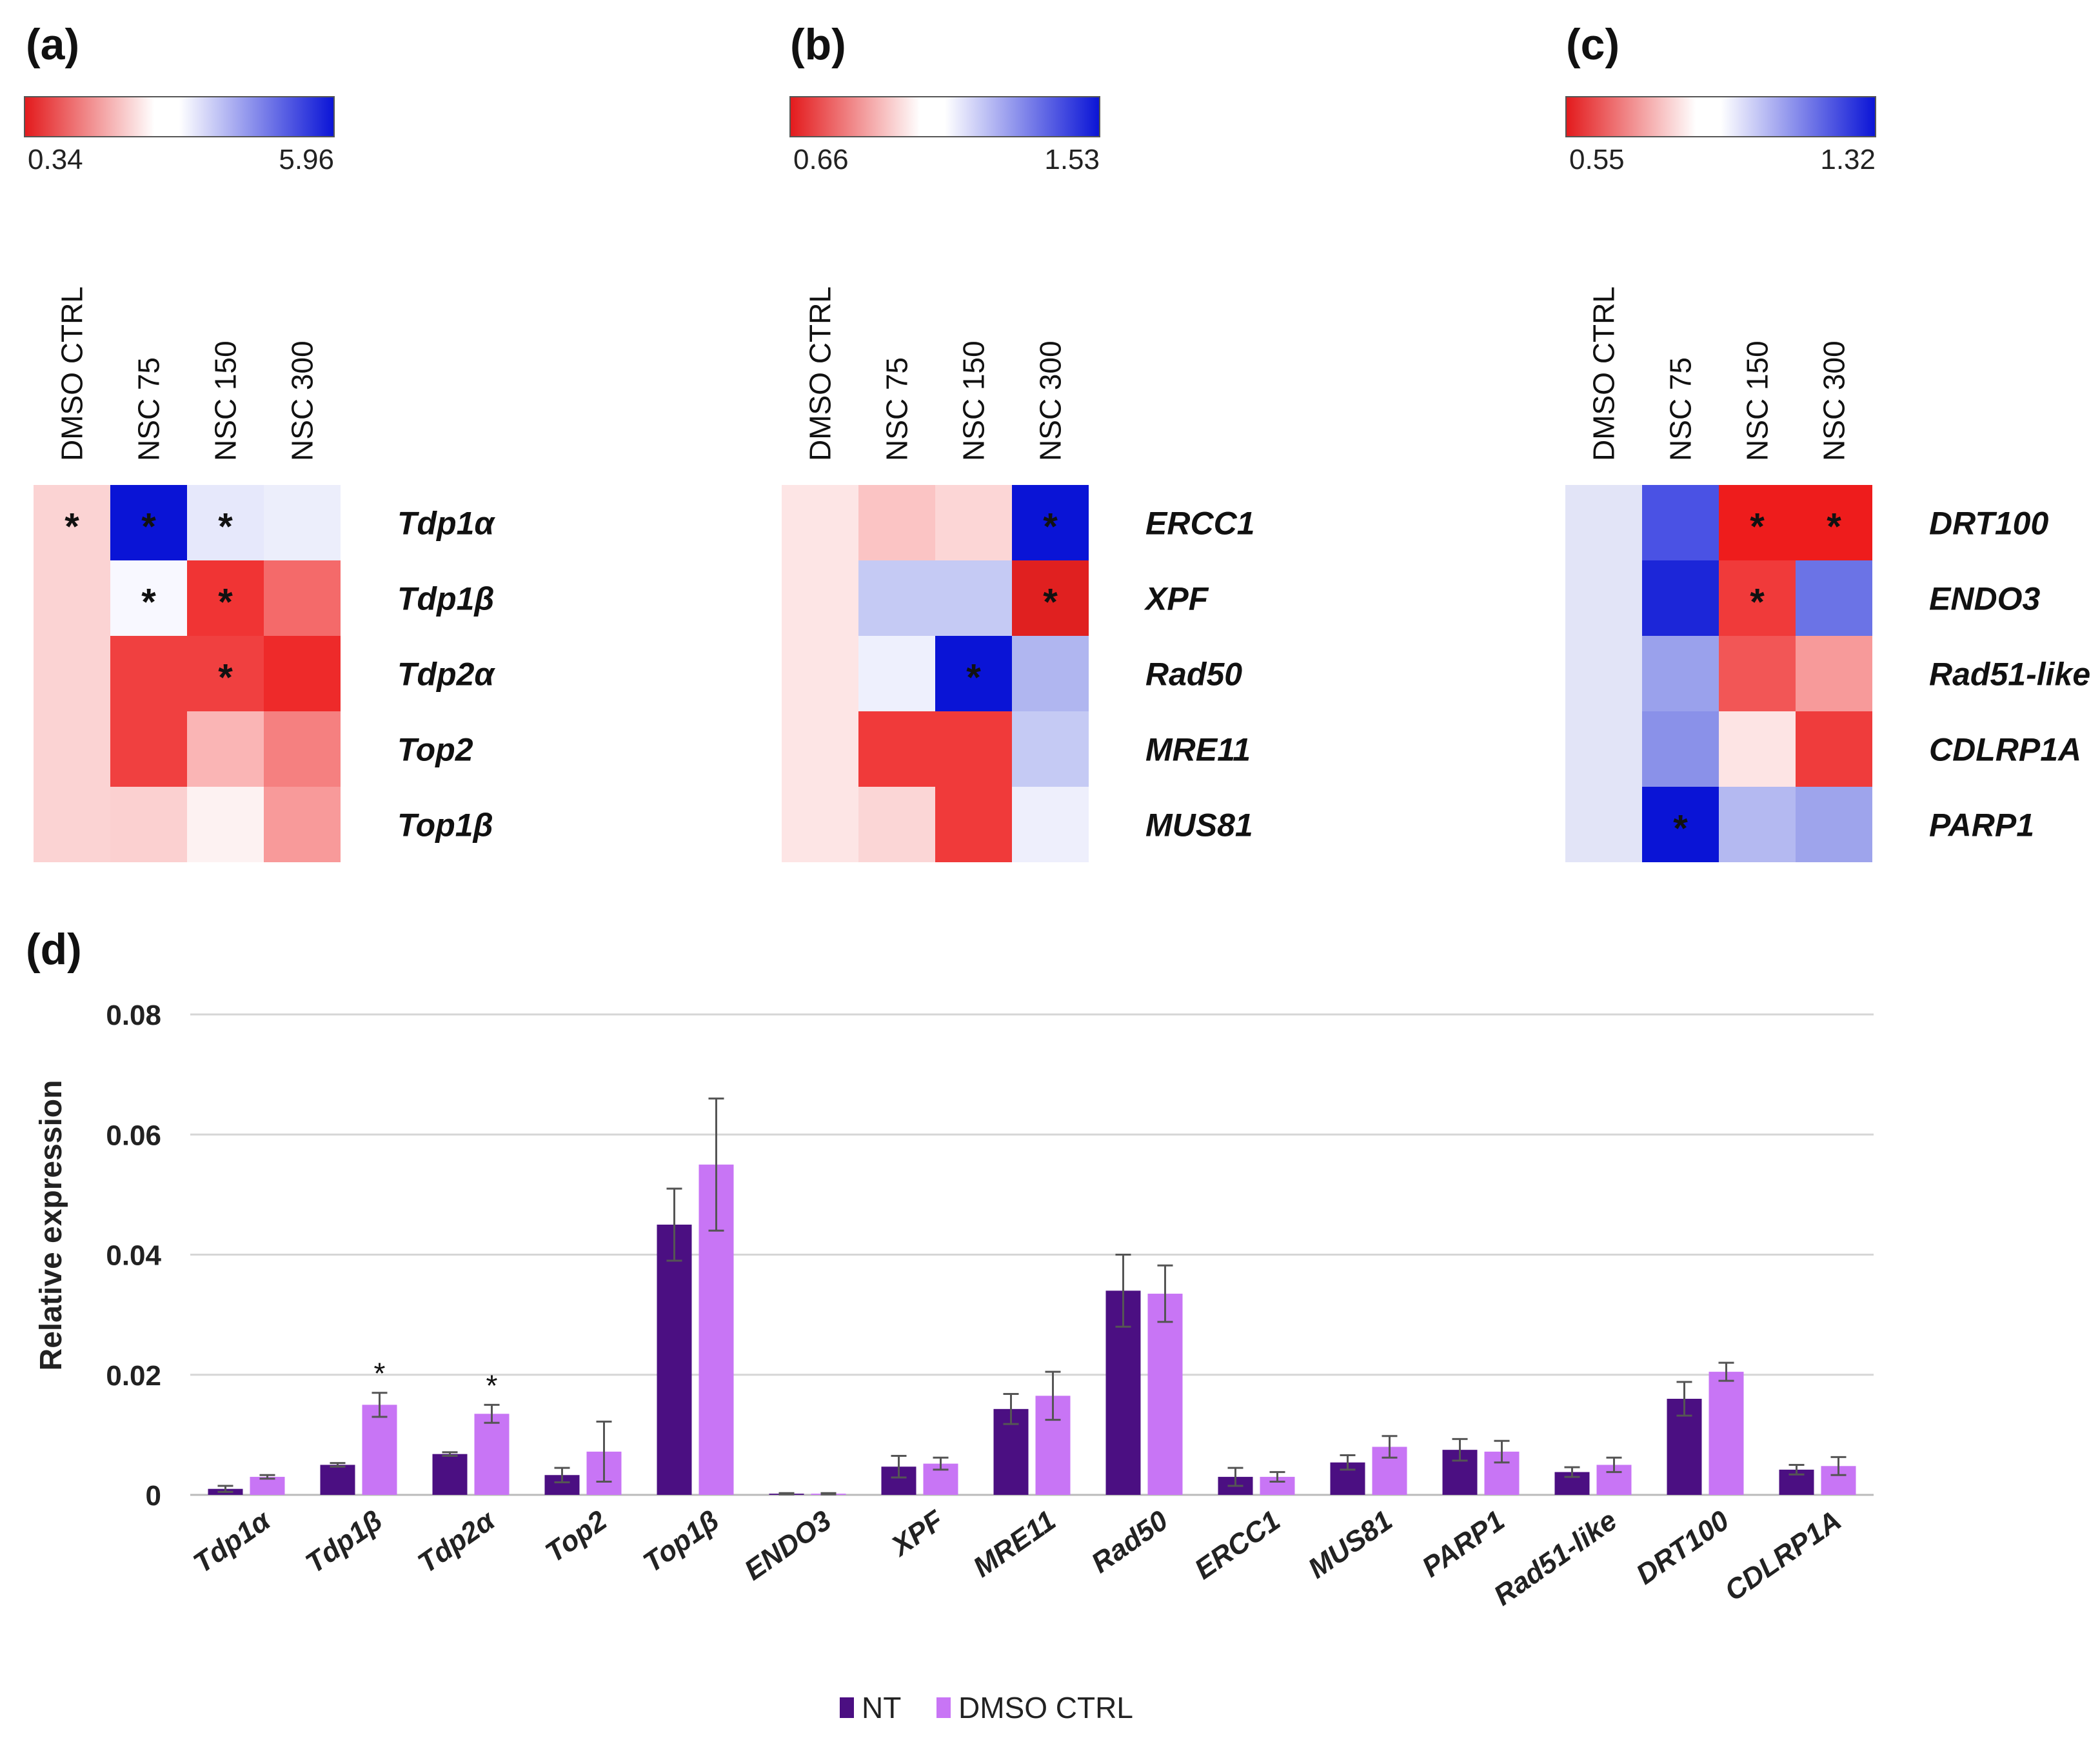  Describe the element at coordinates (1727, 1433) in the screenshot. I see `bar-dmso-ctrl-drt100` at that location.